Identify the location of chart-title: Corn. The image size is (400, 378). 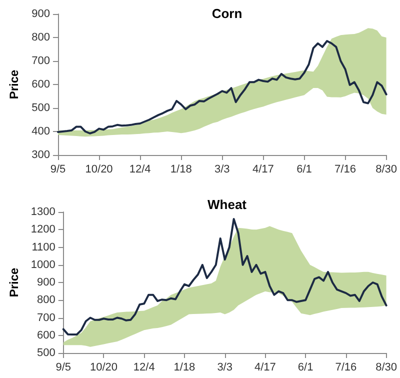
(227, 13).